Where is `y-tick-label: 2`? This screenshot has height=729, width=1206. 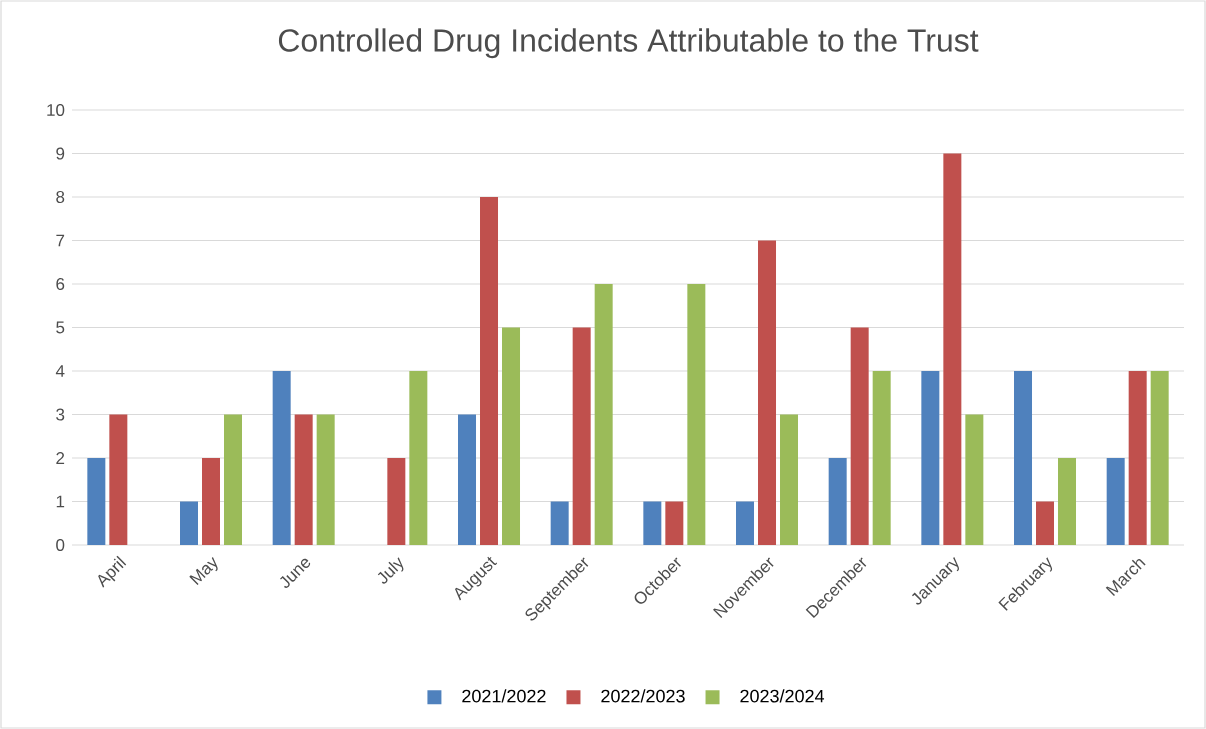
y-tick-label: 2 is located at coordinates (60, 458).